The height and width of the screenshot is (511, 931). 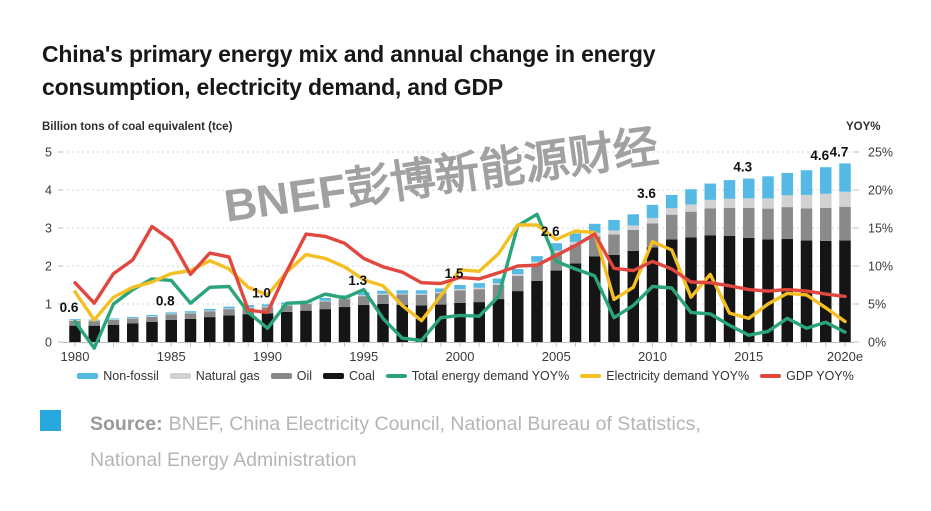 What do you see at coordinates (261, 292) in the screenshot?
I see `svg-text: 1.0` at bounding box center [261, 292].